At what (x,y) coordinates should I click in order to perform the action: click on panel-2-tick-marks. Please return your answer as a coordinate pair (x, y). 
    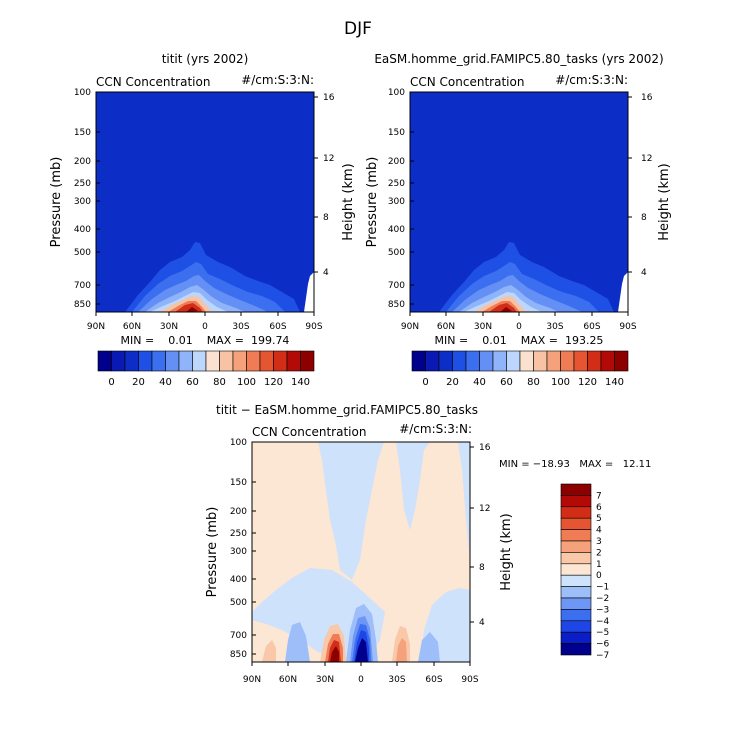
    Looking at the image, I should click on (520, 203).